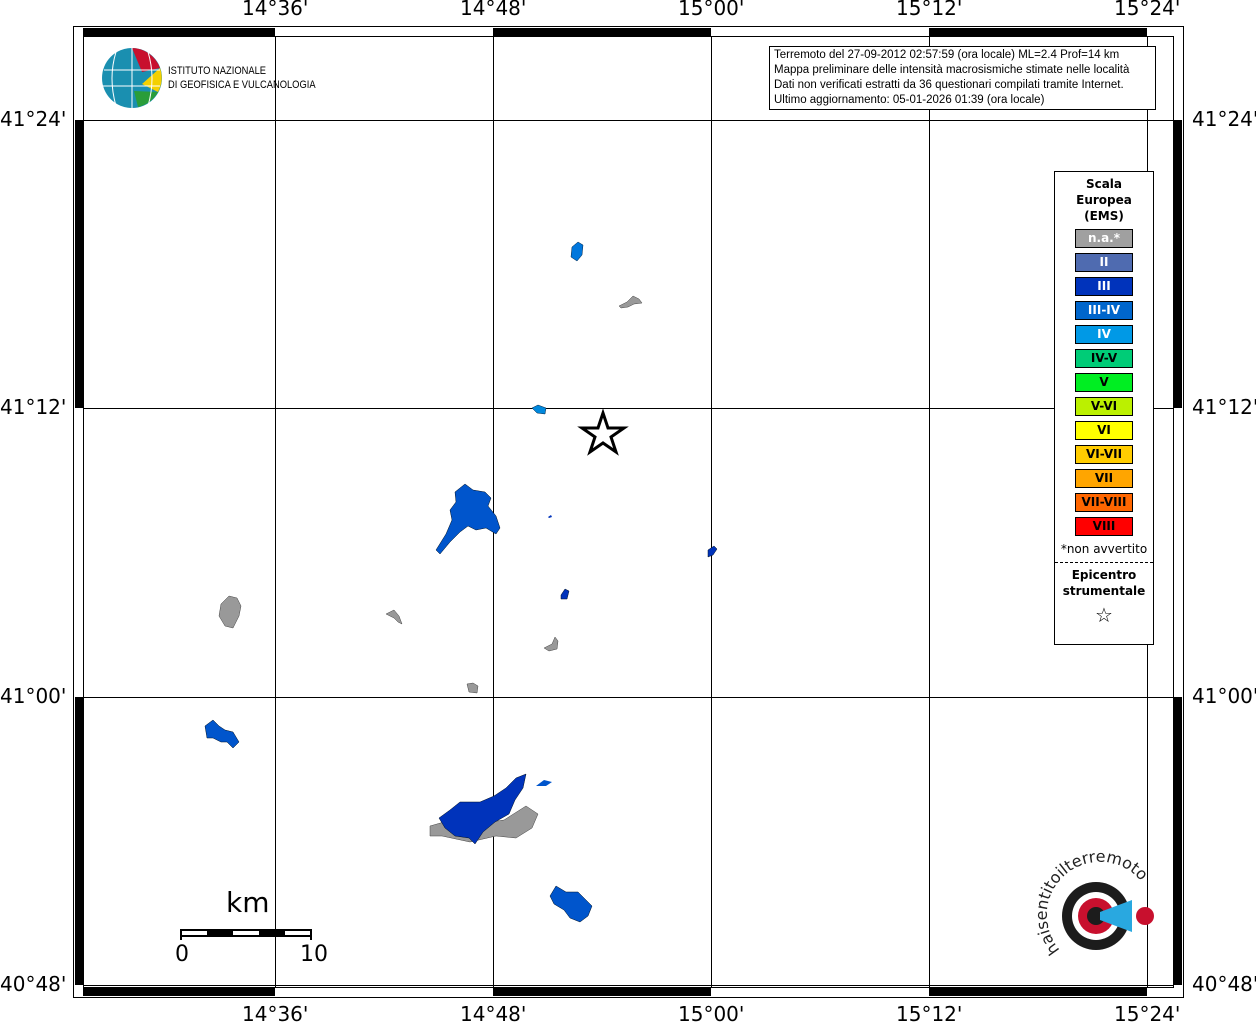  Describe the element at coordinates (1104, 430) in the screenshot. I see `legend-swatch: VI` at that location.